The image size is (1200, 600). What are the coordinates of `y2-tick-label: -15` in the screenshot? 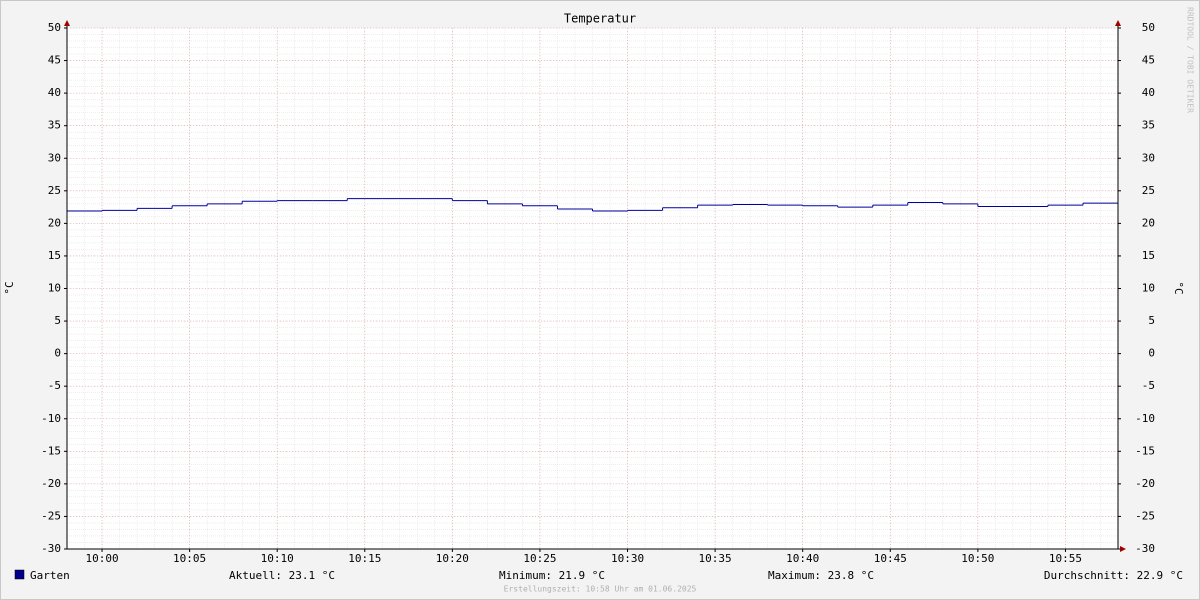 It's located at (1145, 450).